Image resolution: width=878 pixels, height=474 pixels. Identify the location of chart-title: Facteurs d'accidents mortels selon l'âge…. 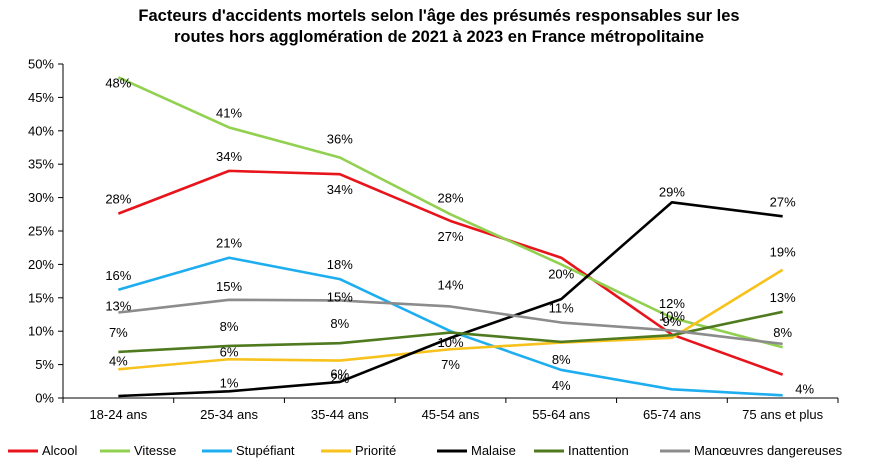
(439, 27).